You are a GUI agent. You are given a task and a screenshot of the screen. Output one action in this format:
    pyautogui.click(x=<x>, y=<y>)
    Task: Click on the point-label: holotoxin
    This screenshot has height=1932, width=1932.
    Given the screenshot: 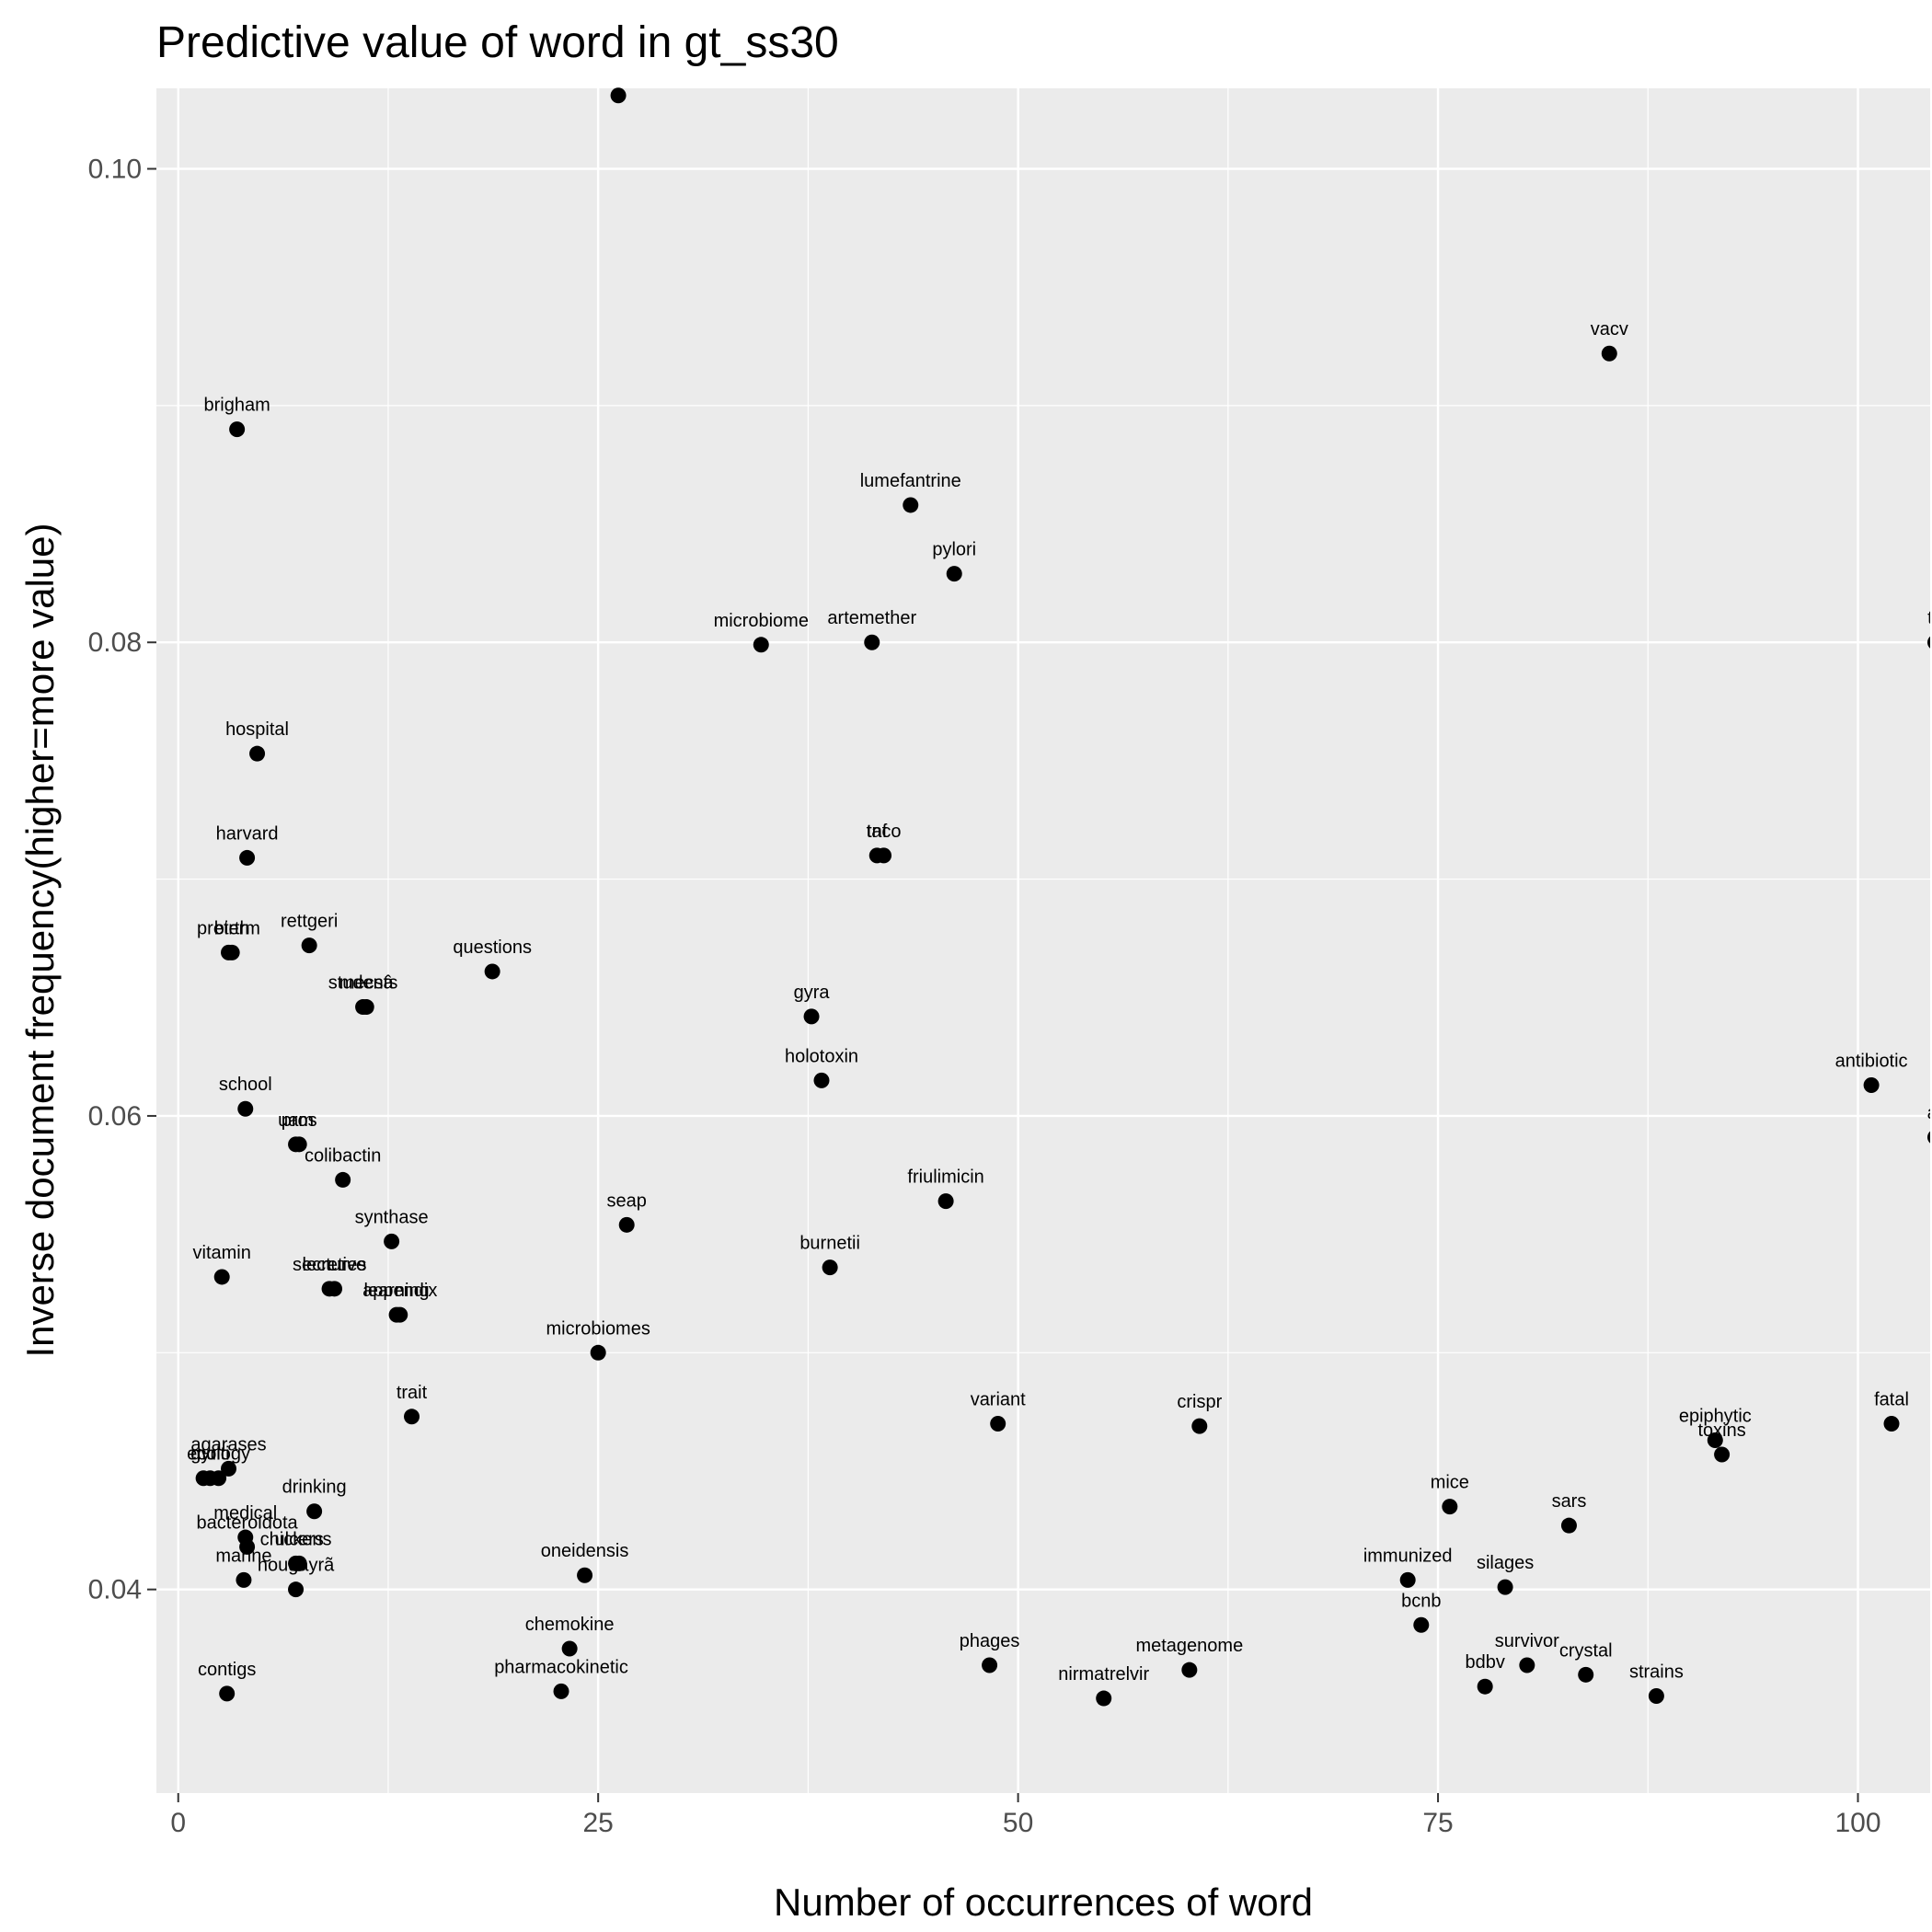 What is the action you would take?
    pyautogui.click(x=821, y=1056)
    